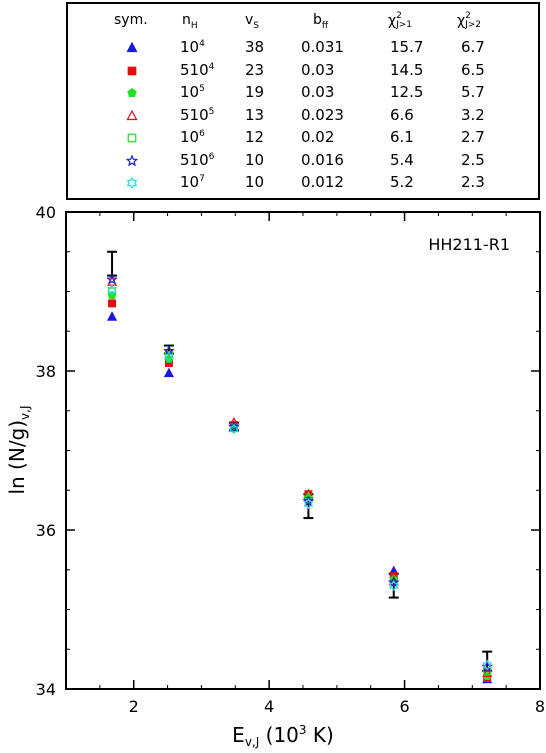 This screenshot has height=753, width=546. What do you see at coordinates (283, 736) in the screenshot?
I see `x-axis-label: Ev,J (103 K)` at bounding box center [283, 736].